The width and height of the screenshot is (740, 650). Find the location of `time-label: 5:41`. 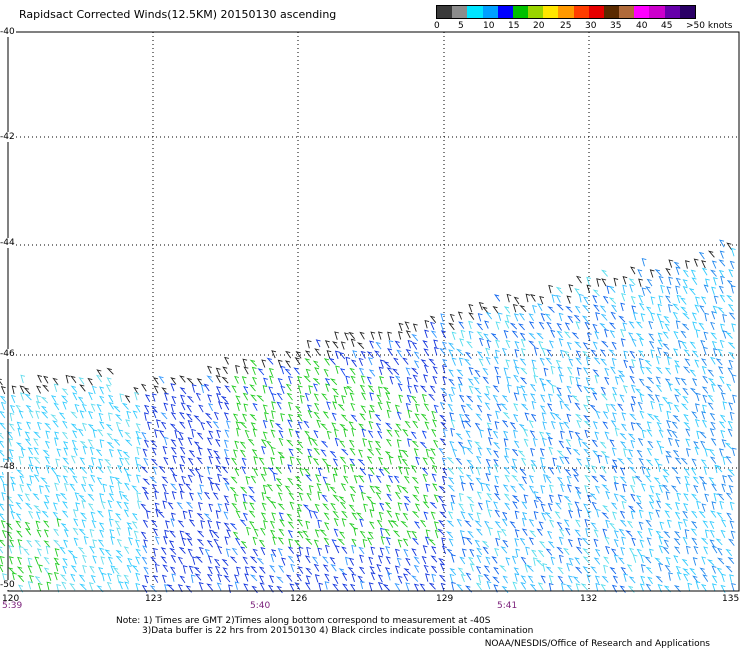

time-label: 5:41 is located at coordinates (507, 606).